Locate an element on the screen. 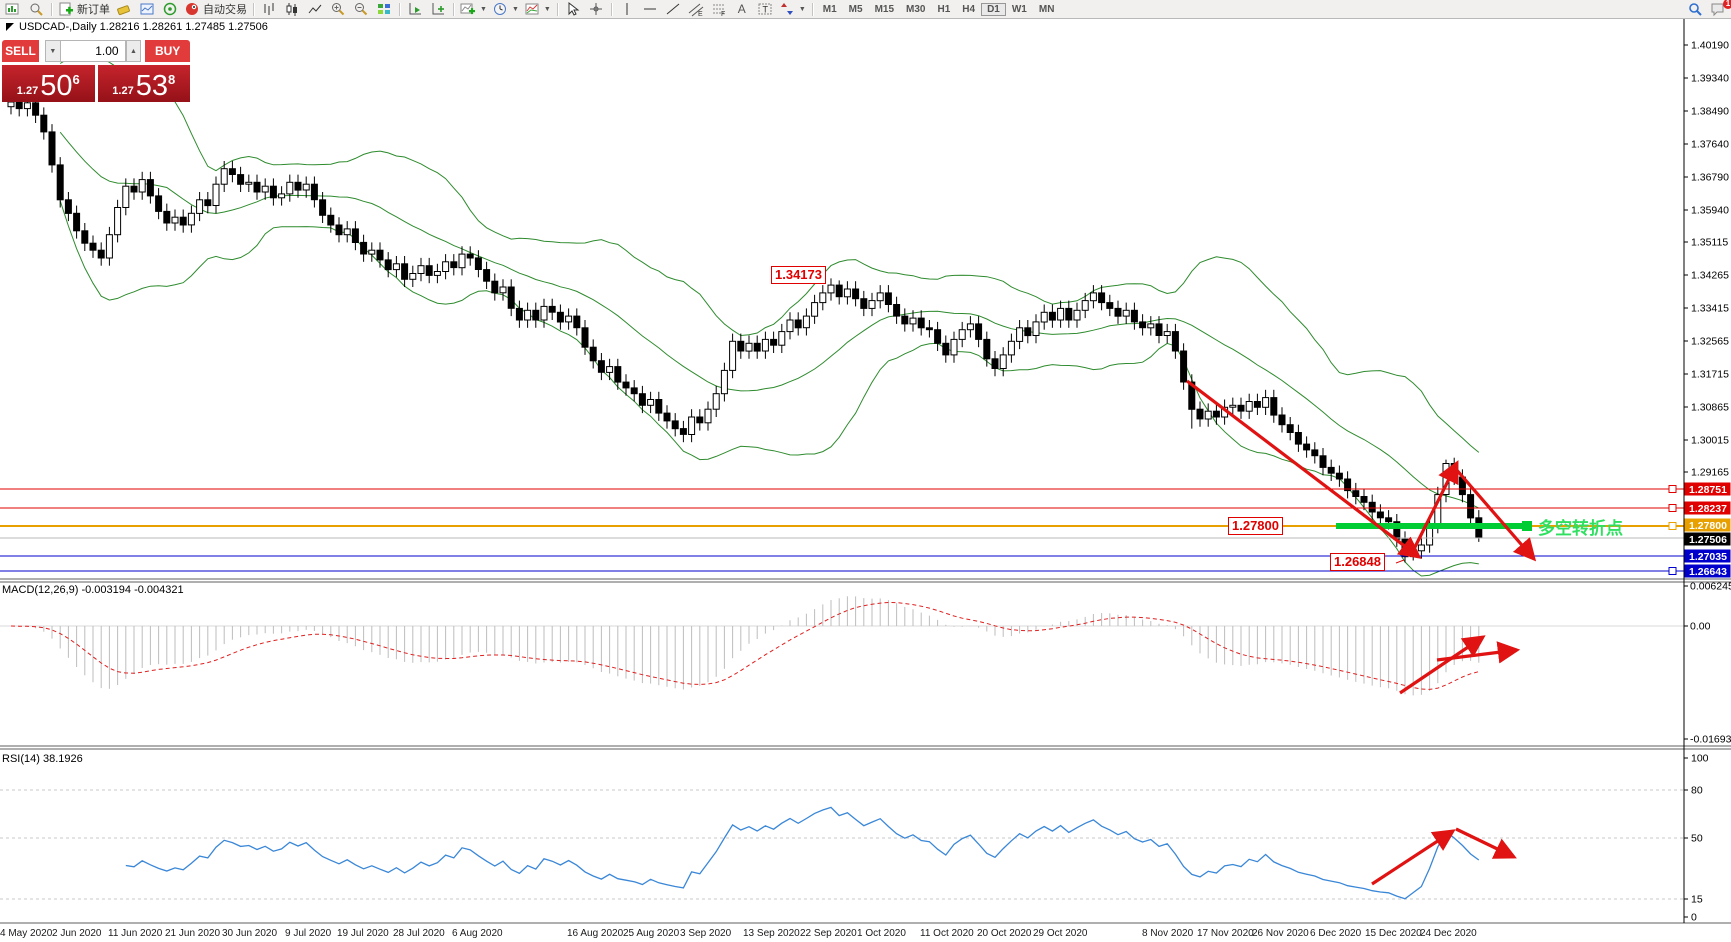  auto-scroll-button is located at coordinates (415, 9).